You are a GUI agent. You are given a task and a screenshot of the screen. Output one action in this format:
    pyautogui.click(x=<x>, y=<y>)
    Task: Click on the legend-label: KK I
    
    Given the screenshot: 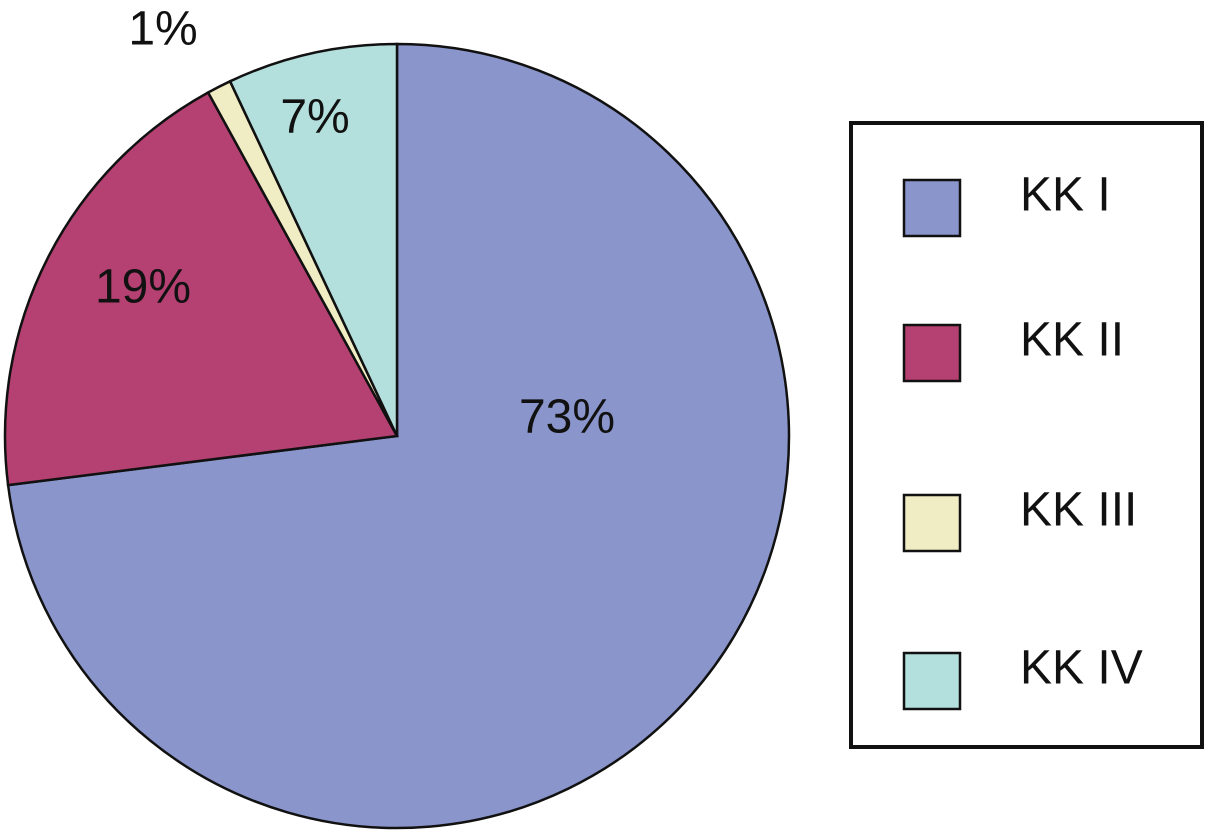 What is the action you would take?
    pyautogui.click(x=1065, y=195)
    